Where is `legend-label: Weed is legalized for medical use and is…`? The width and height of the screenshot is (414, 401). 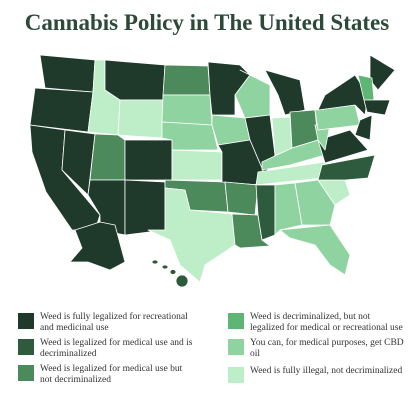
legend-label: Weed is legalized for medical use and is… is located at coordinates (116, 348).